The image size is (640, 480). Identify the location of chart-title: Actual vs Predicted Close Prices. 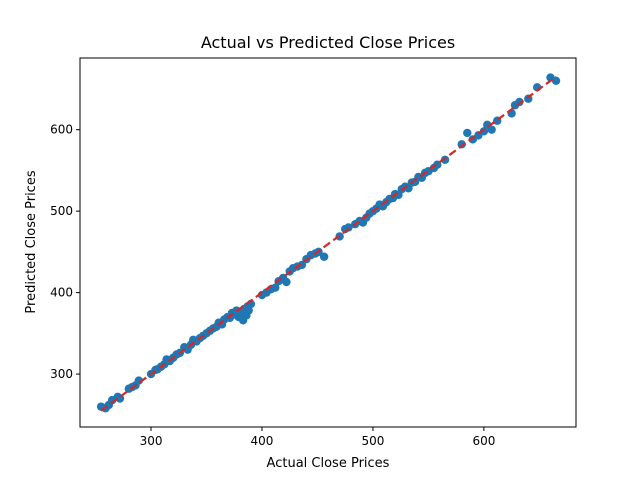
(328, 42).